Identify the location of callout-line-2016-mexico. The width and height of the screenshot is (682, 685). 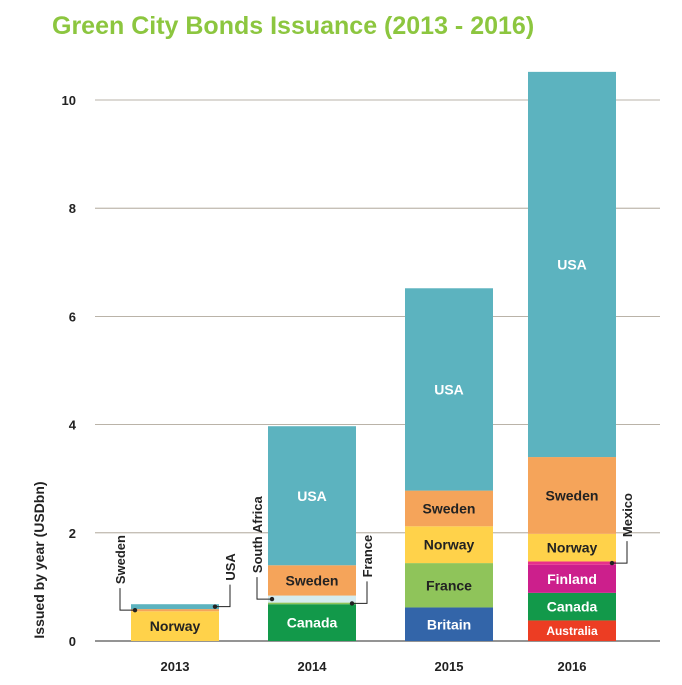
(620, 552).